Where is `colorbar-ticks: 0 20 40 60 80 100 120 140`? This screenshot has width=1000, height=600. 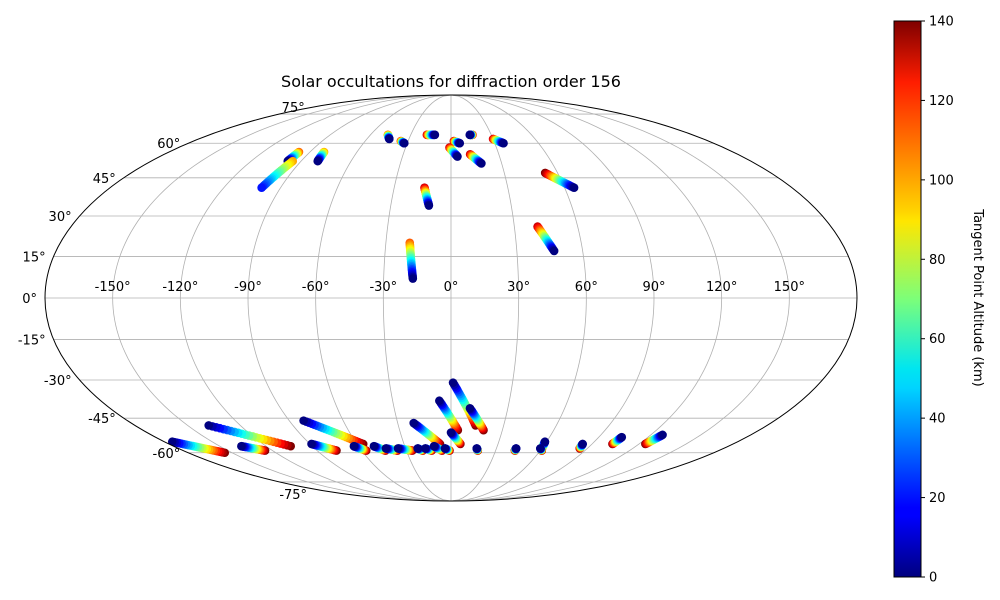
colorbar-ticks: 0 20 40 60 80 100 120 140 is located at coordinates (937, 300).